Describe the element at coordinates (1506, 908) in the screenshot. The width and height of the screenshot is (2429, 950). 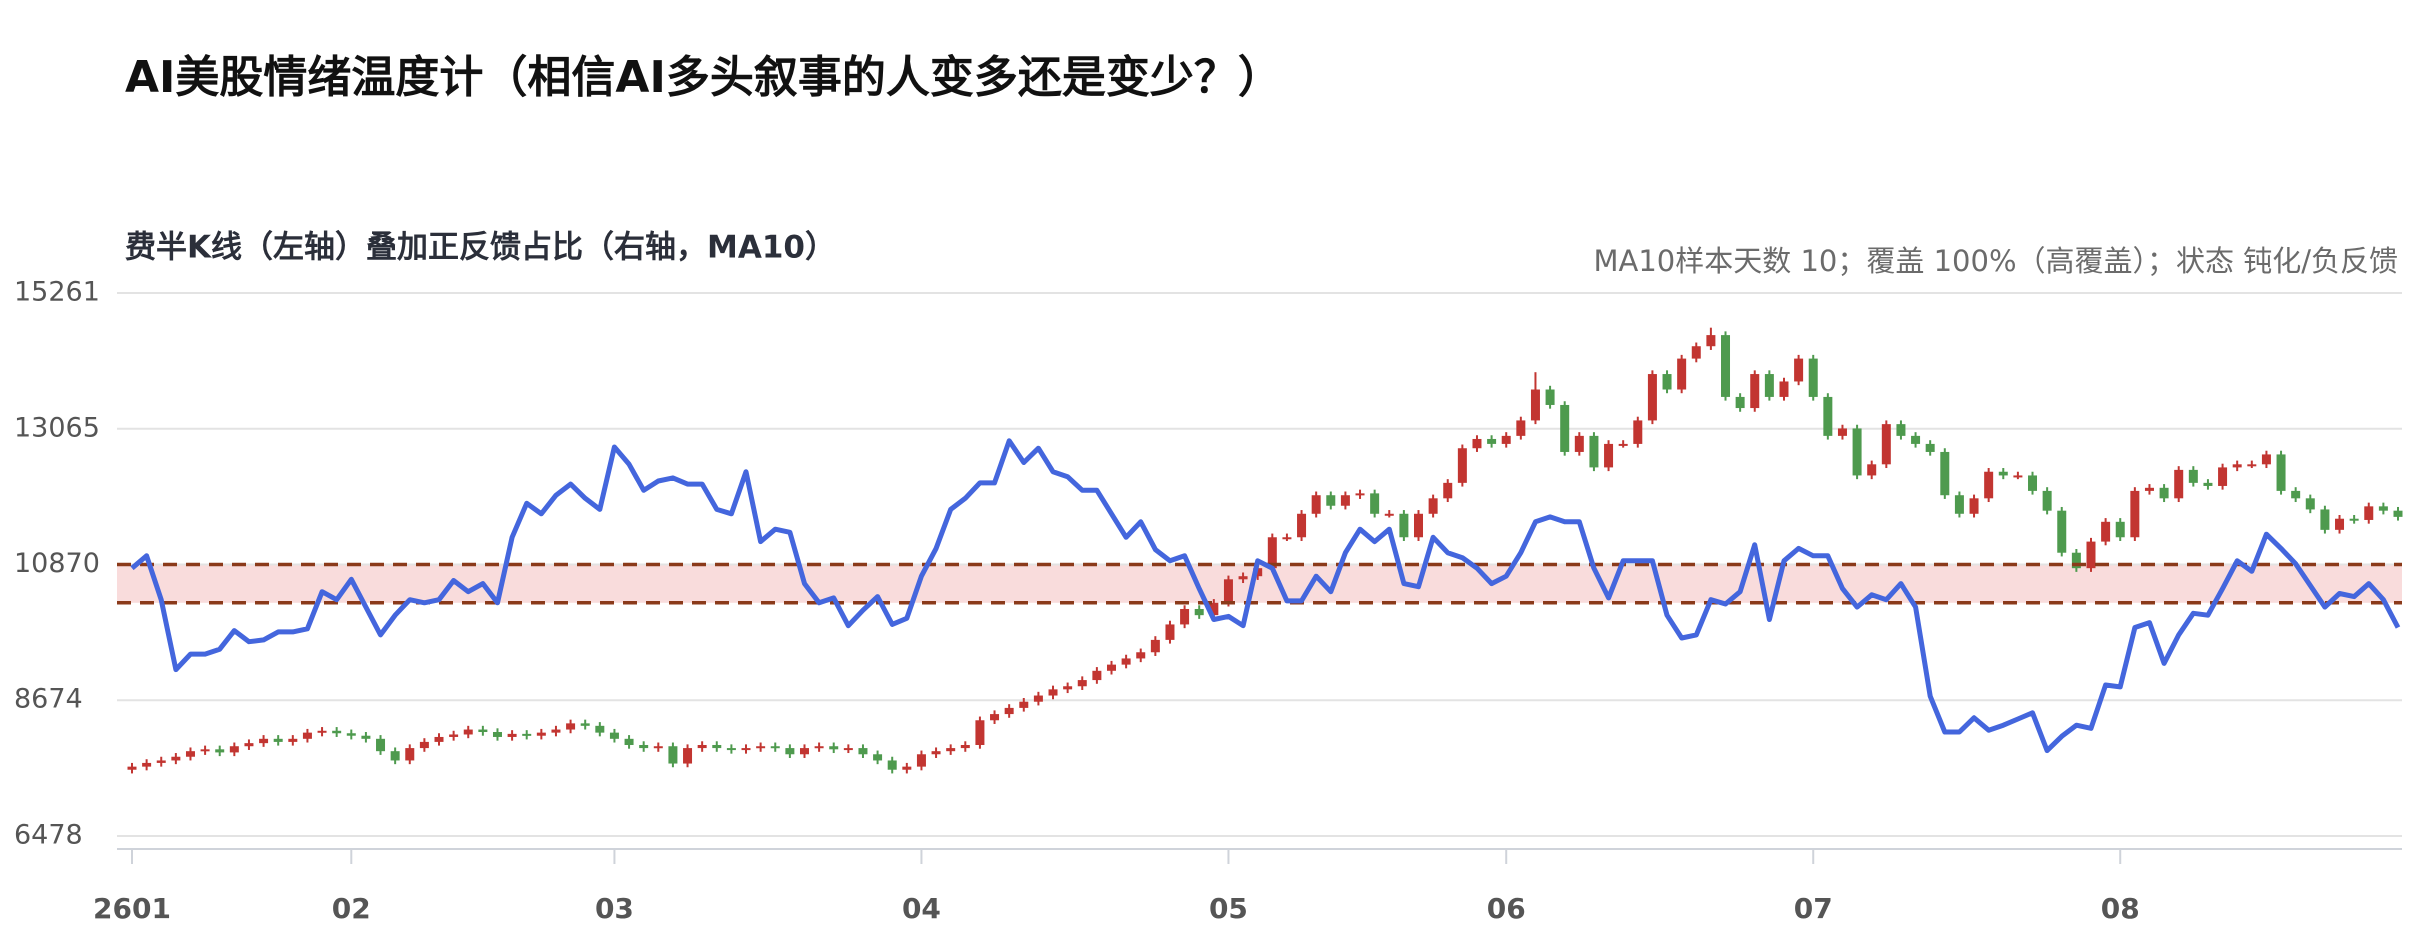
I see `x-tick-label: 06` at that location.